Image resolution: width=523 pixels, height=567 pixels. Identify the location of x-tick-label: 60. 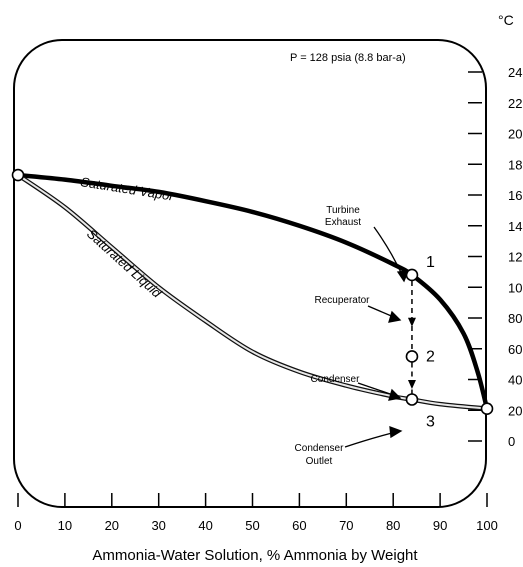
(299, 525).